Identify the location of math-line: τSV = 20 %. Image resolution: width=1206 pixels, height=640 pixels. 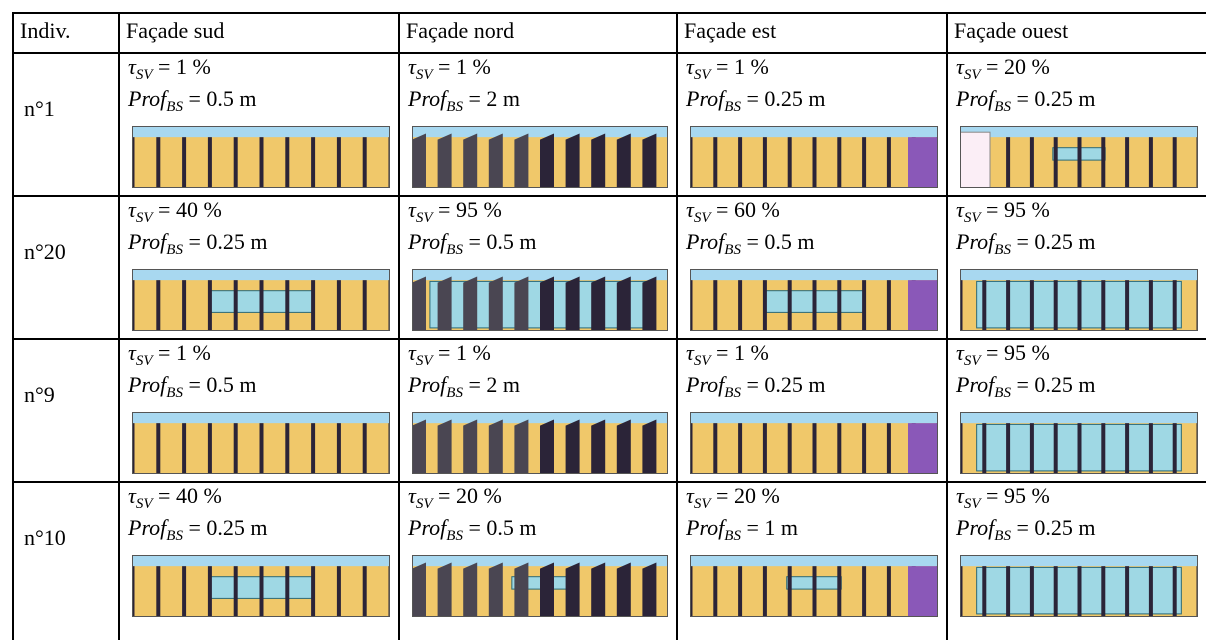
(733, 497).